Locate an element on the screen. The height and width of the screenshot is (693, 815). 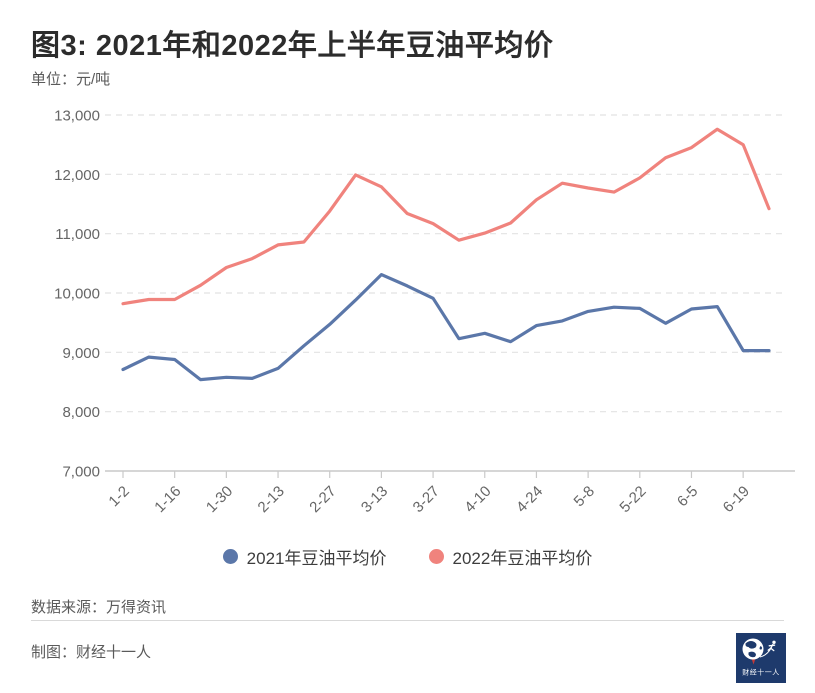
y-tick-label: 9,000 is located at coordinates (81, 353).